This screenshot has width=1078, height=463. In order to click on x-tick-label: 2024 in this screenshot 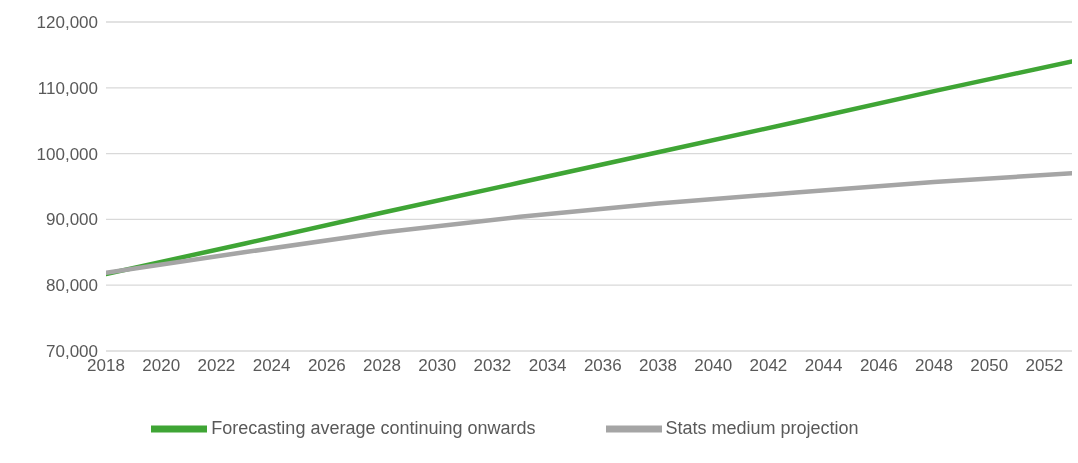, I will do `click(271, 366)`.